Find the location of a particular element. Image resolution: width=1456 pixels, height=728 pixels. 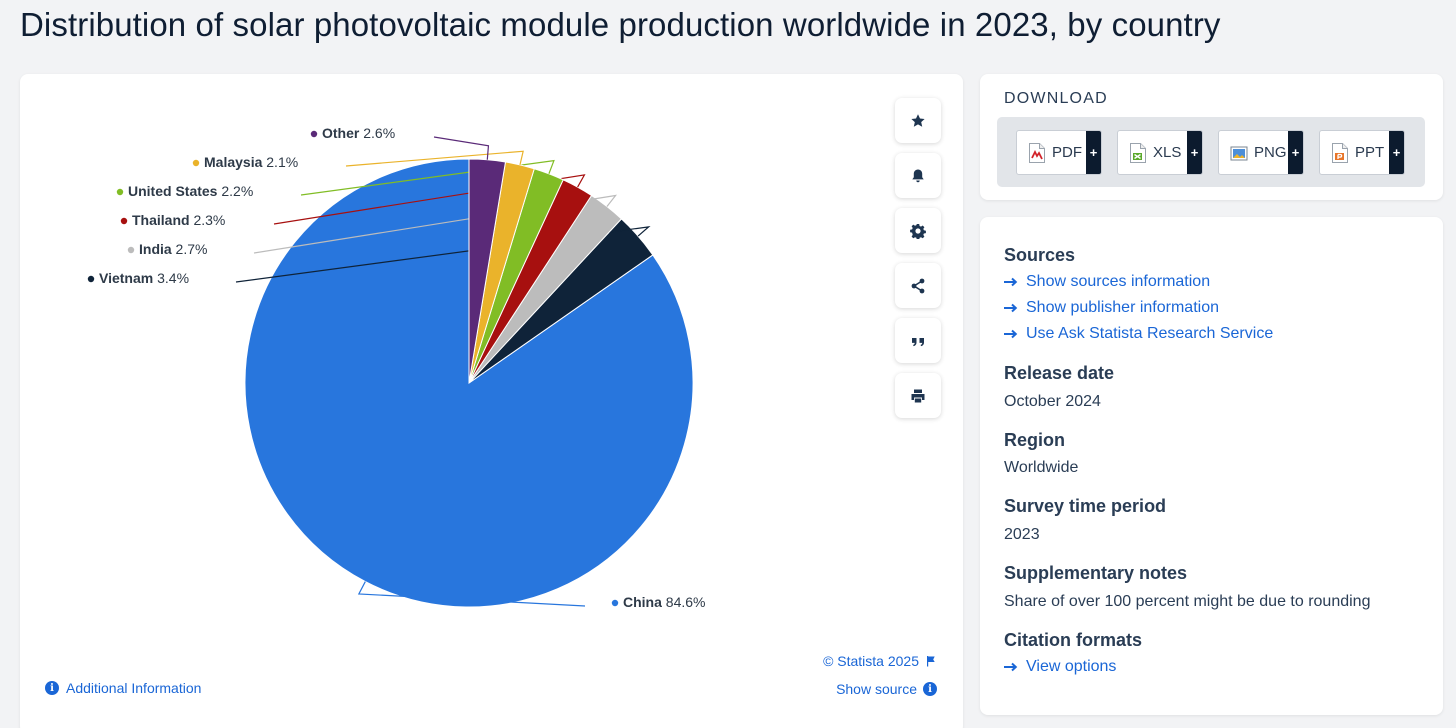

download-title: DOWNLOAD is located at coordinates (1056, 98).